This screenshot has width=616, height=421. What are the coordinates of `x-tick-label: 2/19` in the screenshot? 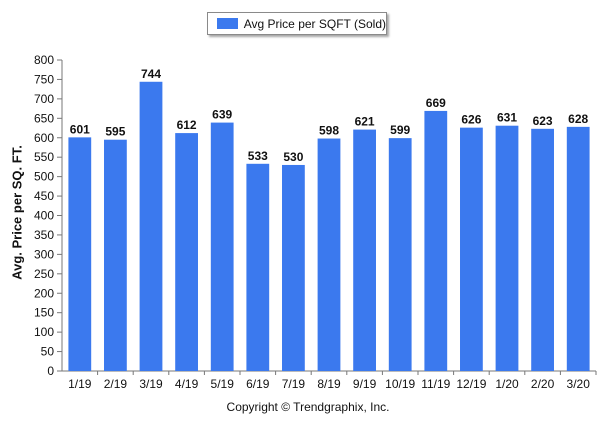 It's located at (116, 384).